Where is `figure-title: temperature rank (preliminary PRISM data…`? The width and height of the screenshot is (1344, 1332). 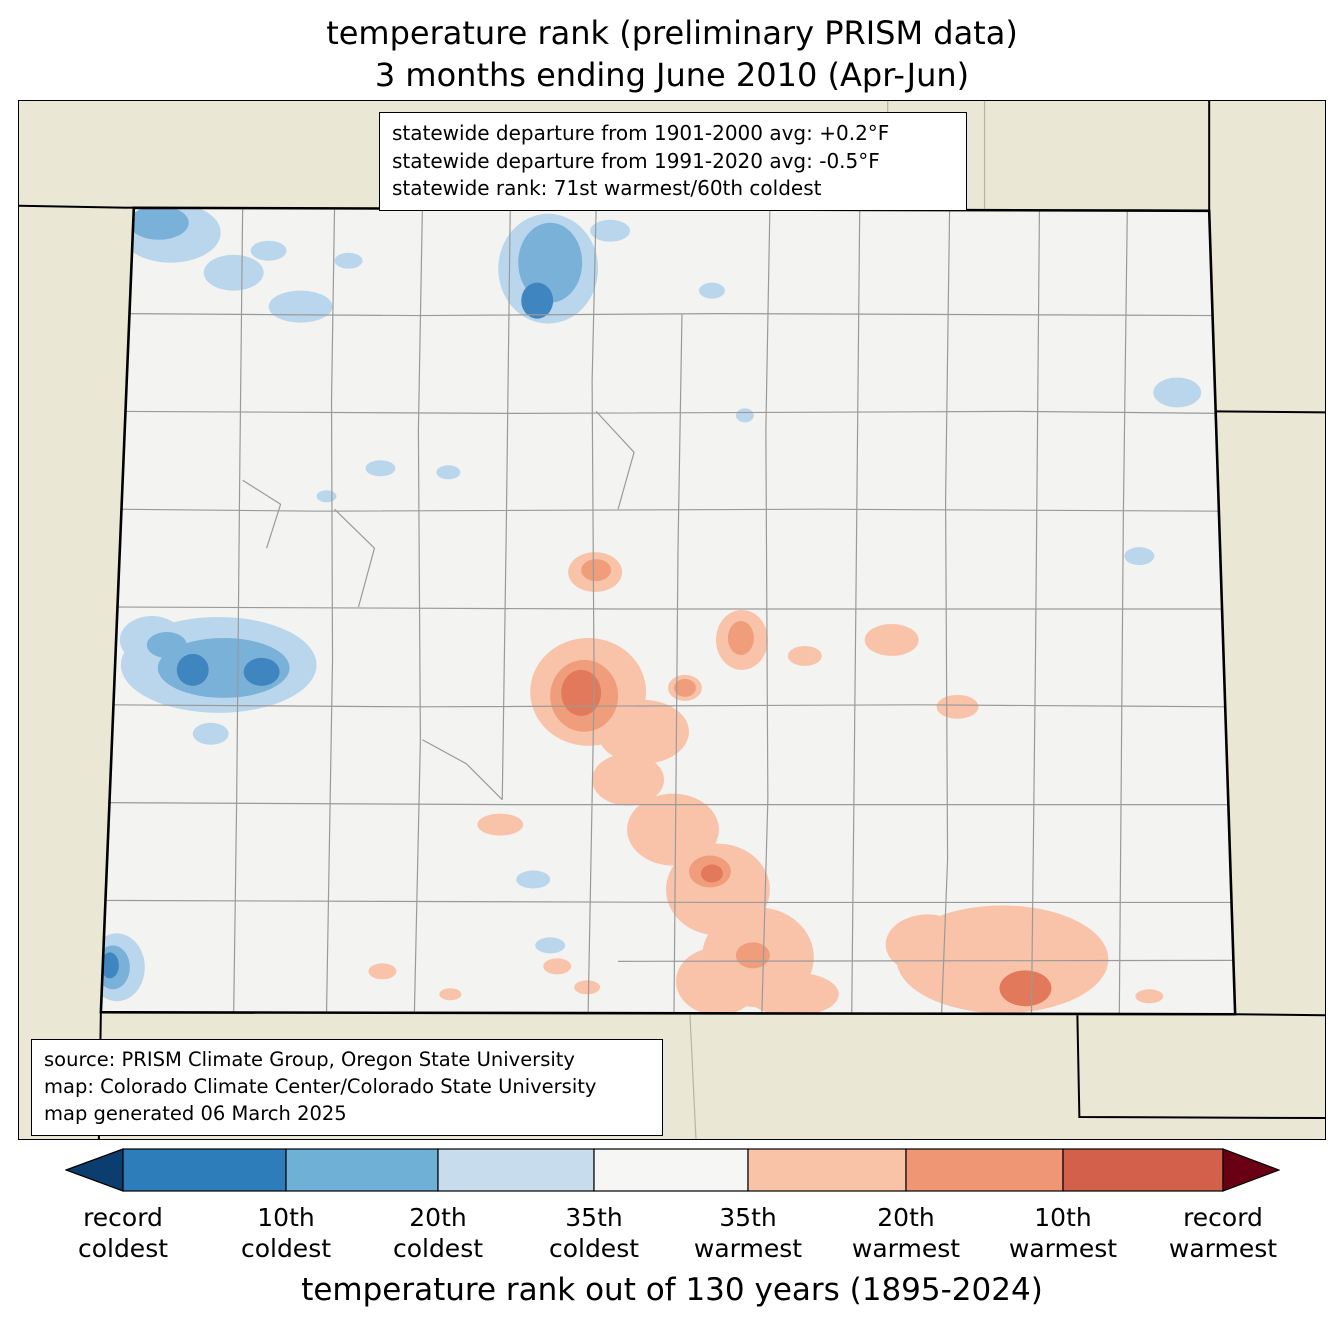
figure-title: temperature rank (preliminary PRISM data… is located at coordinates (672, 54).